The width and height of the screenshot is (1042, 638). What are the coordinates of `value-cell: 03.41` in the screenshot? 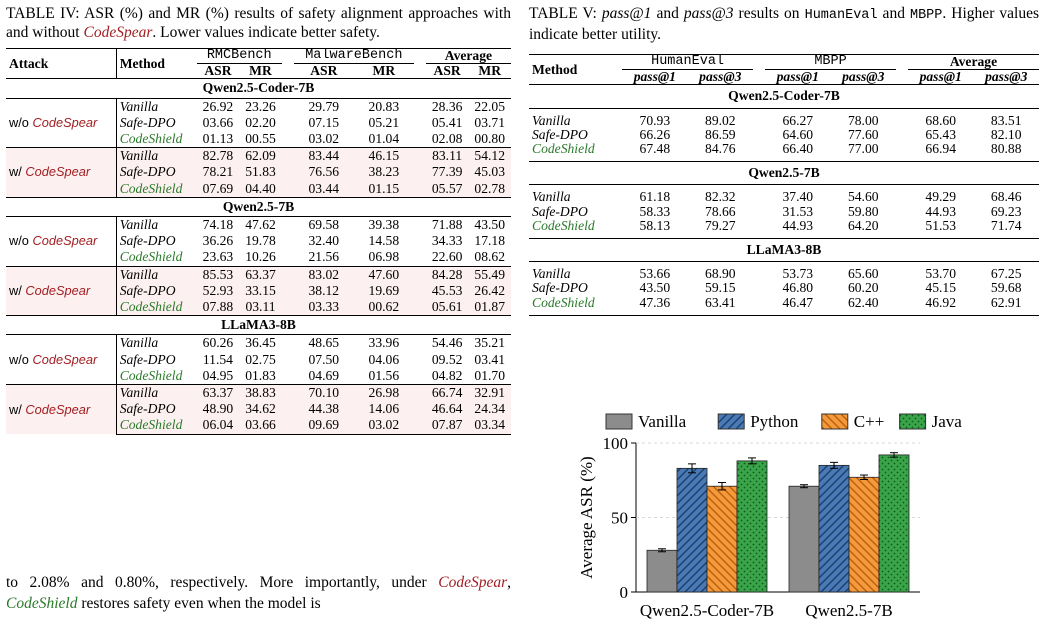 It's located at (489, 359).